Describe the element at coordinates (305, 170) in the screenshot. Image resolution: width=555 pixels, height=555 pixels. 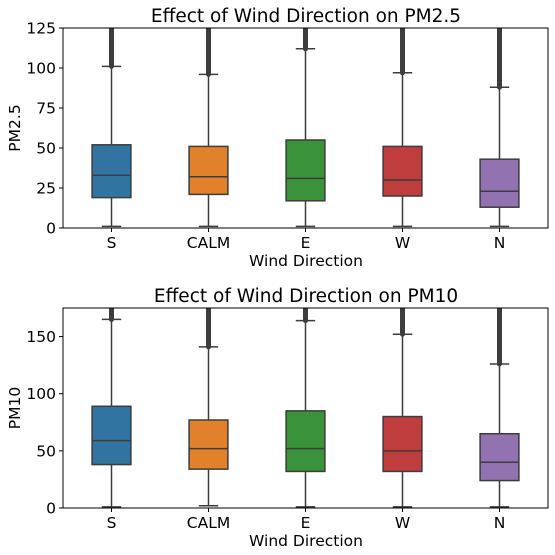
I see `pm25-box-e` at that location.